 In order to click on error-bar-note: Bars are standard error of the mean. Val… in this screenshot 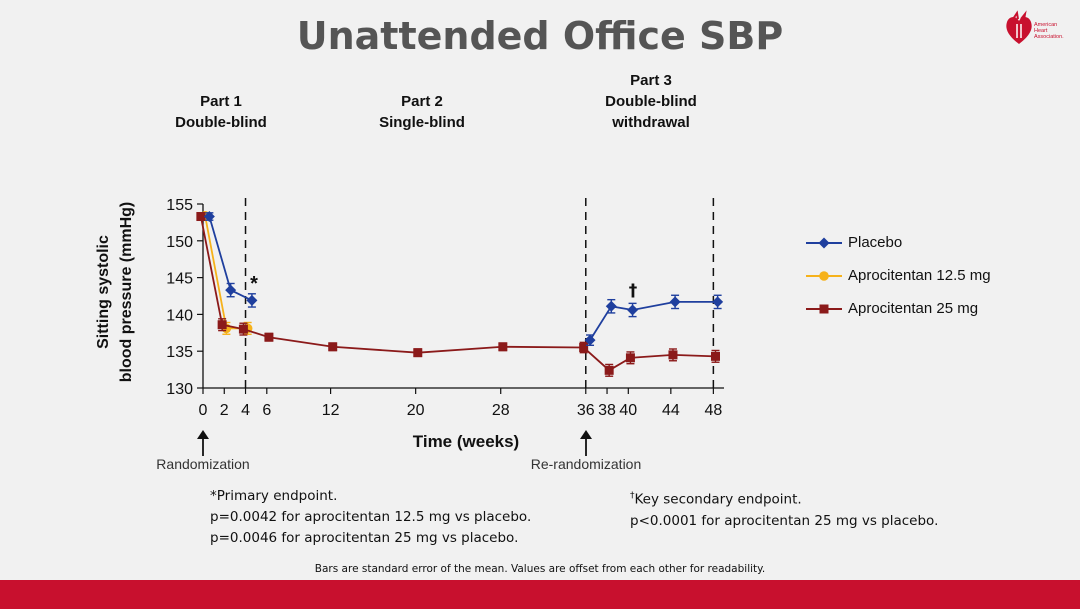, I will do `click(540, 569)`.